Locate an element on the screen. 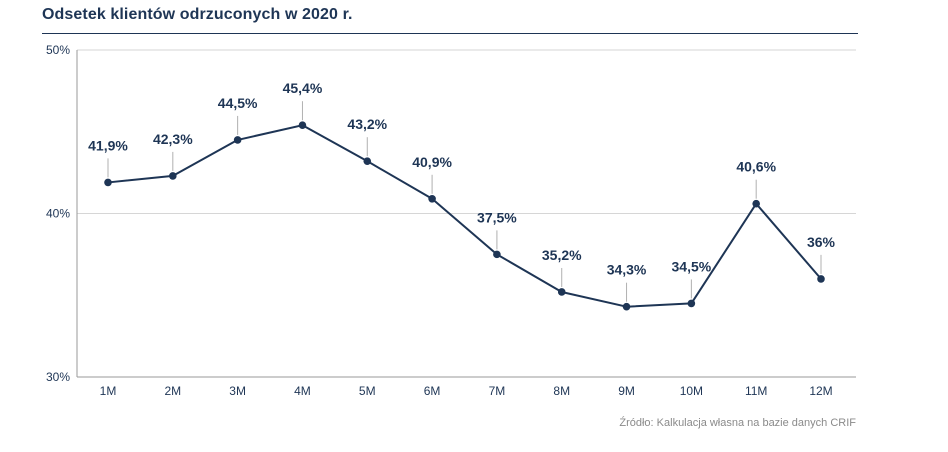  data-label: 40,9% is located at coordinates (432, 162).